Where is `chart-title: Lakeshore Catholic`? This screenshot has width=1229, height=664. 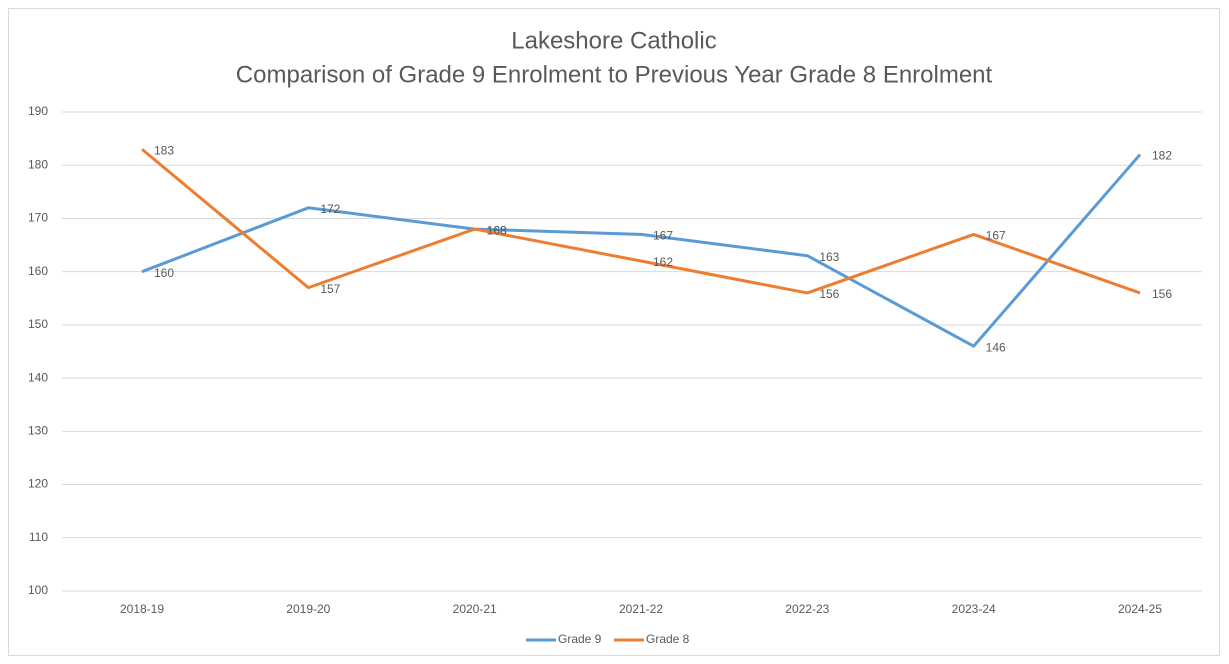 chart-title: Lakeshore Catholic is located at coordinates (613, 40).